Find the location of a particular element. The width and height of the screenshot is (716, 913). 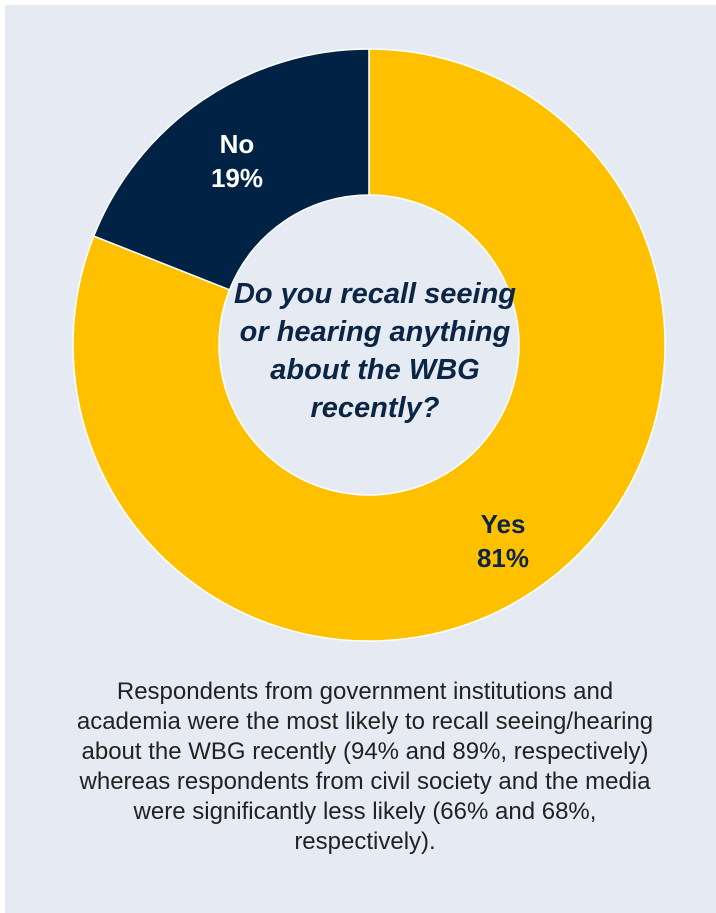

slice-label-yes: Yes is located at coordinates (503, 524).